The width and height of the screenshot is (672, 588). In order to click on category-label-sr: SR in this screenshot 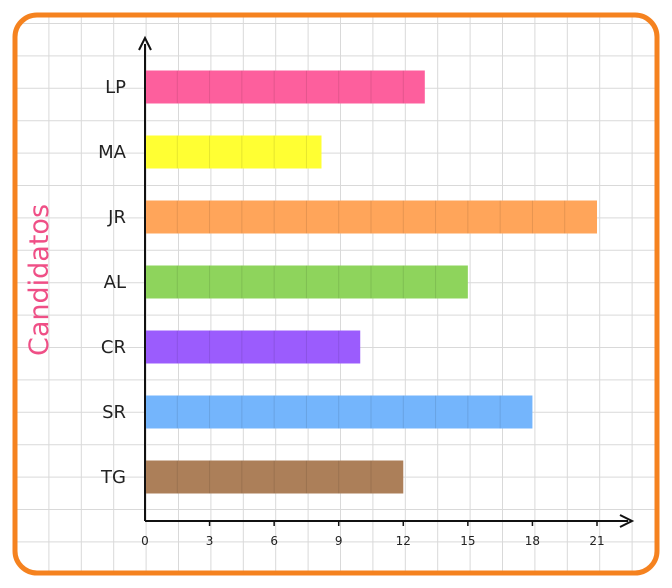, I will do `click(114, 412)`.